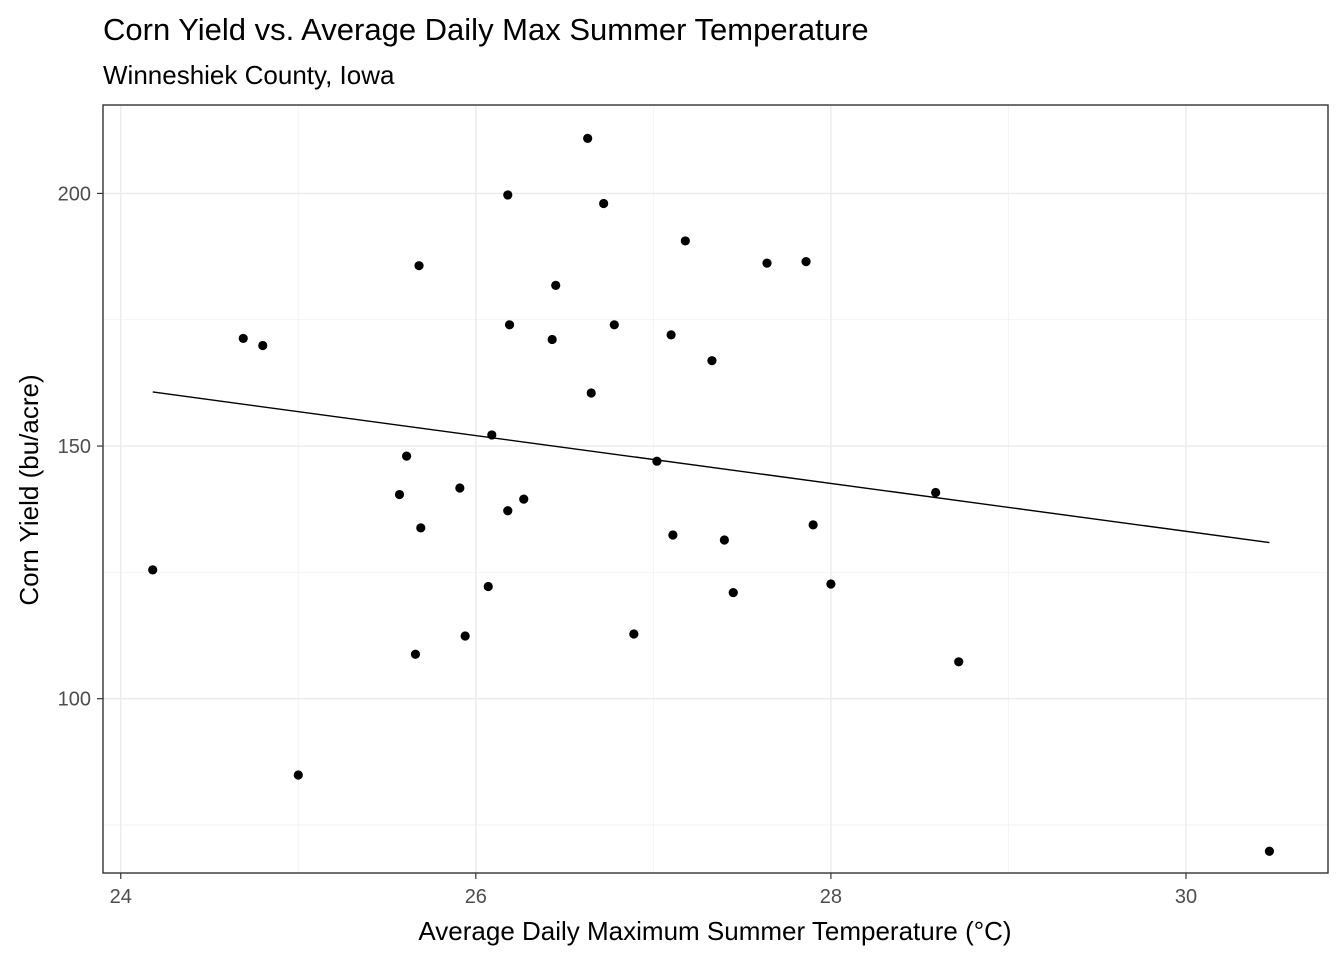 This screenshot has width=1344, height=960. Describe the element at coordinates (653, 890) in the screenshot. I see `x-axis-ticks: 24 26 28 30` at that location.